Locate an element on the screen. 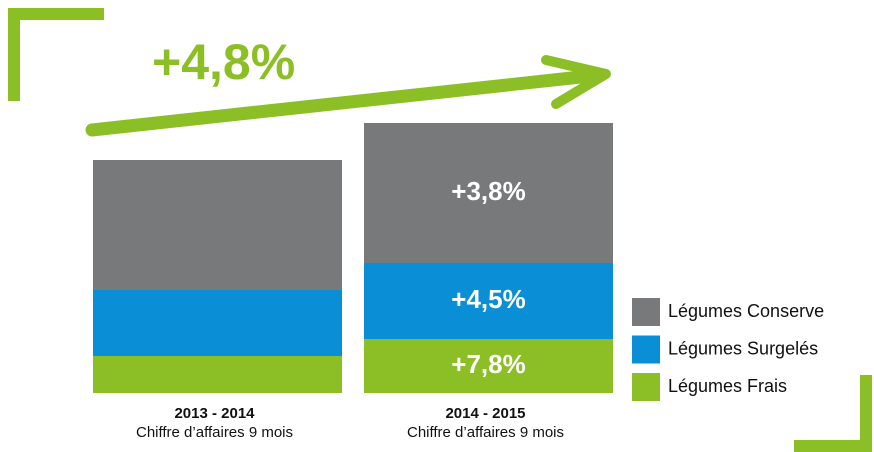 The image size is (874, 452). legend-label: Légumes Conserve is located at coordinates (746, 311).